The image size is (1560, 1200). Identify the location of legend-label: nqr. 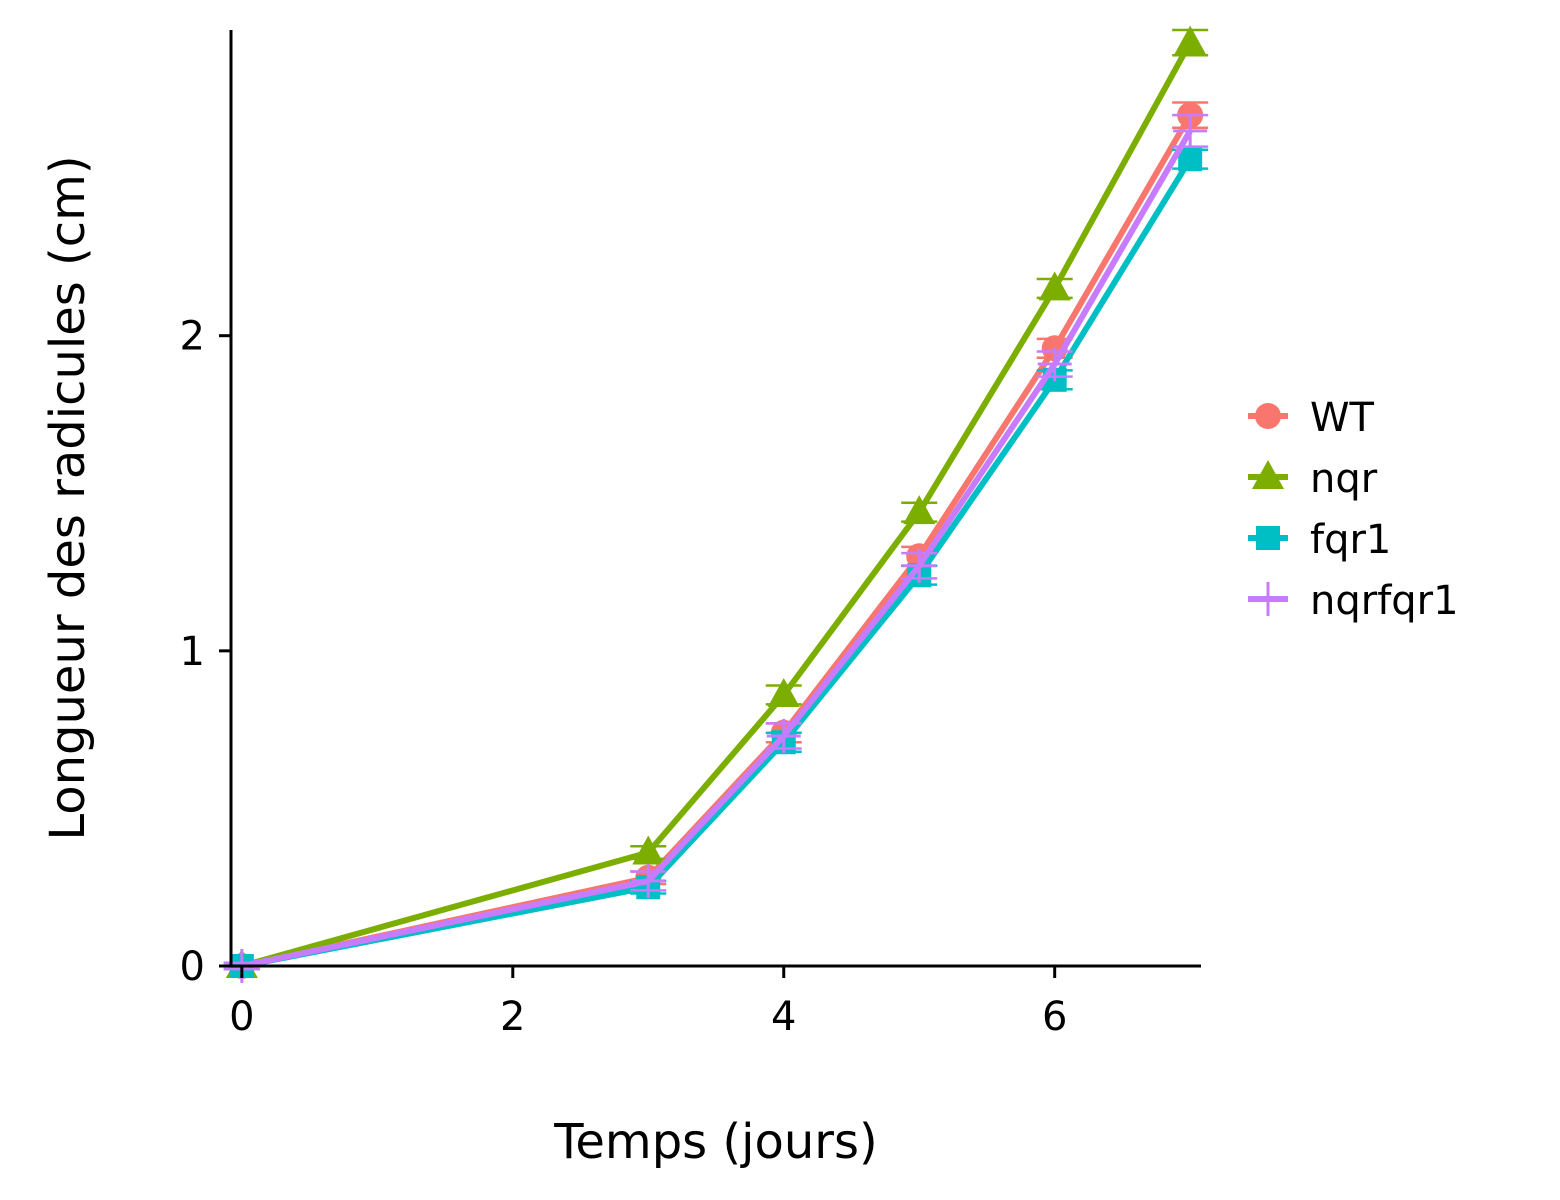
(1344, 479).